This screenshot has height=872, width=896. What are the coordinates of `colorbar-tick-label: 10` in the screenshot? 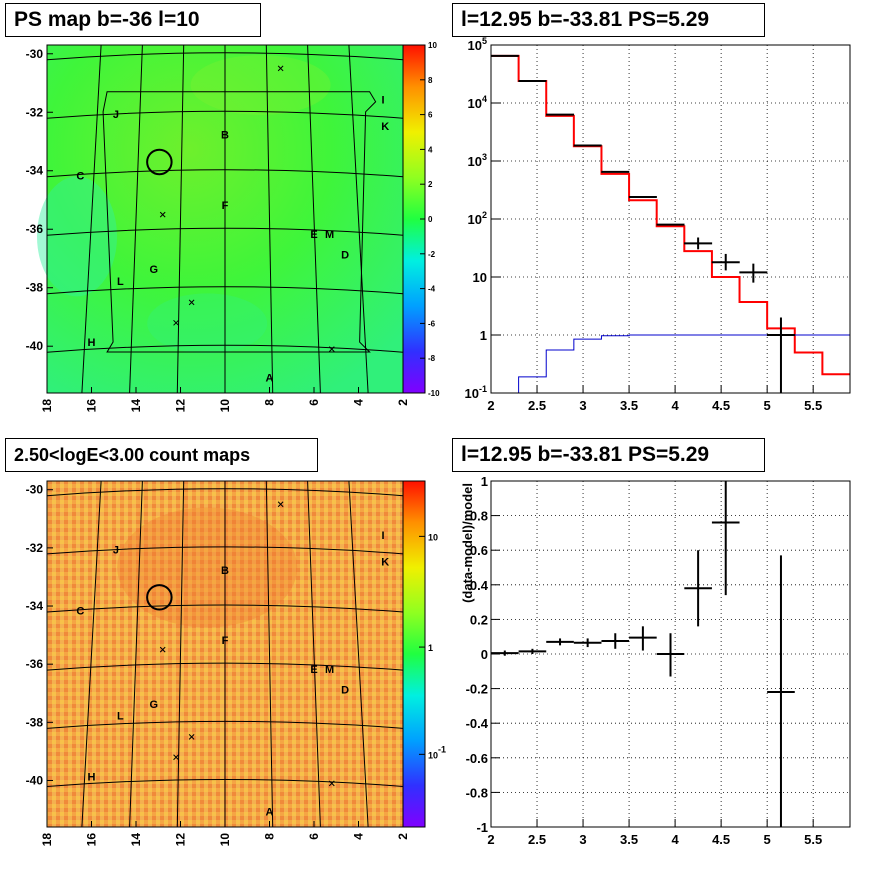 It's located at (432, 45).